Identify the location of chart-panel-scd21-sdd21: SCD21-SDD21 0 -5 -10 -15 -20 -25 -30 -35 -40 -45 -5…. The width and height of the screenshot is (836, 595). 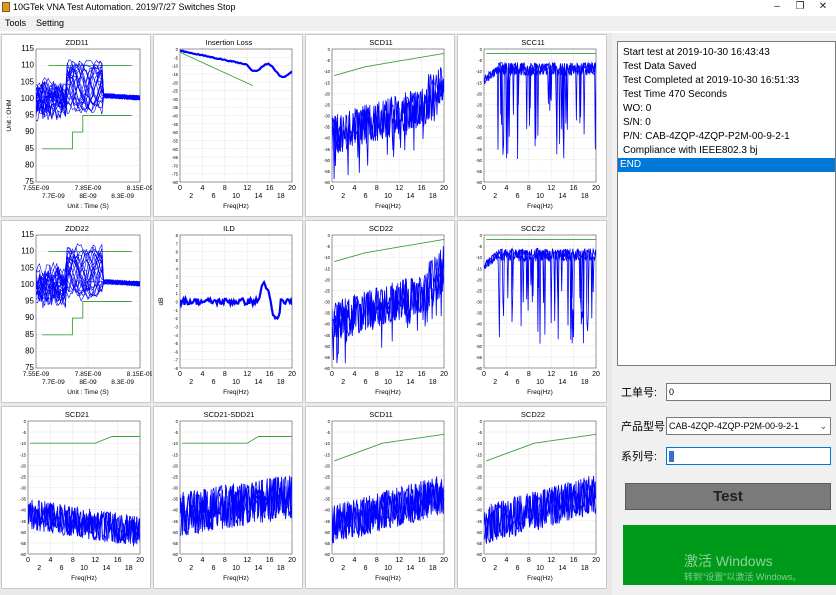
(228, 497).